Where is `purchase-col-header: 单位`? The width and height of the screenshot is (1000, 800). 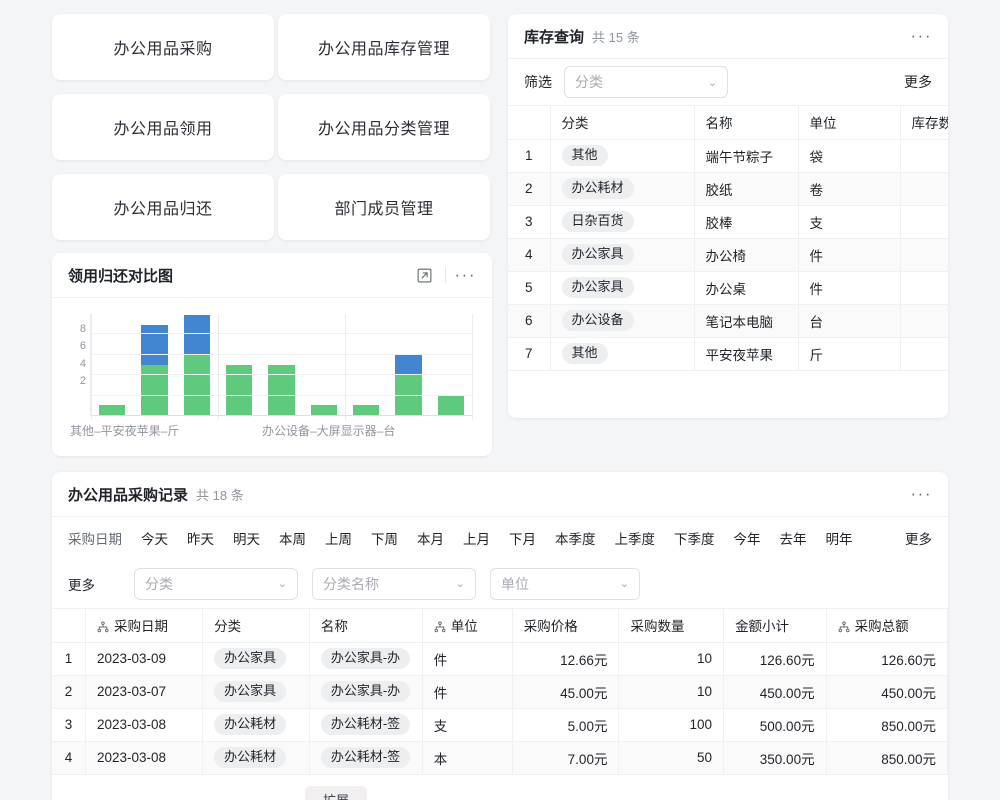
purchase-col-header: 单位 is located at coordinates (467, 626).